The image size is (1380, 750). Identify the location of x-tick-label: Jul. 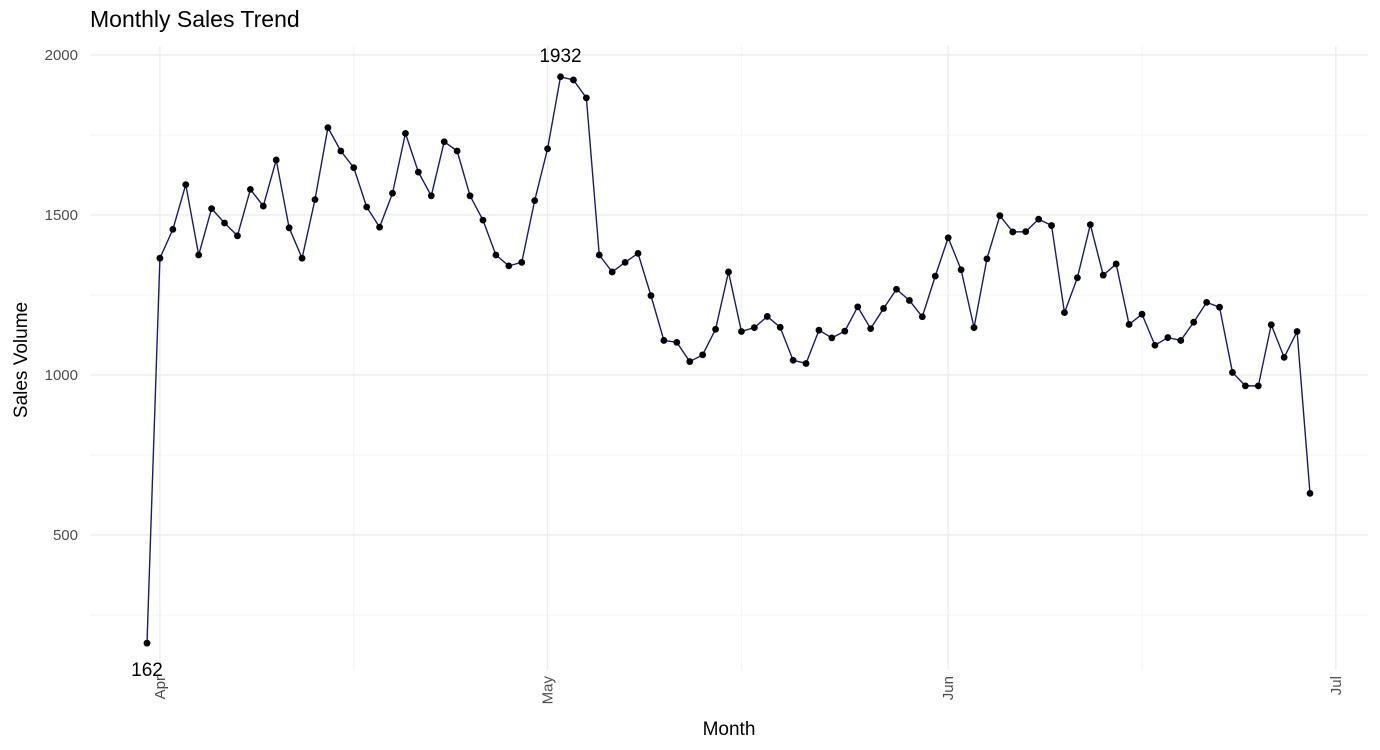
(1336, 685).